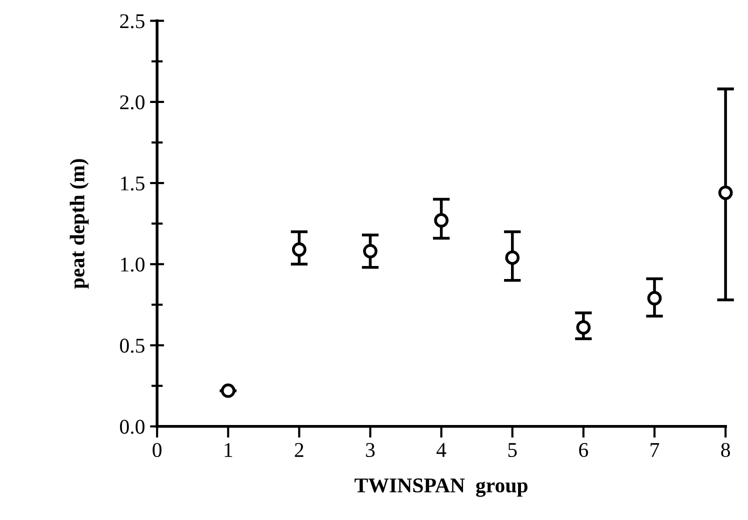 The height and width of the screenshot is (520, 748). What do you see at coordinates (132, 21) in the screenshot?
I see `y-tick-label: 2.5` at bounding box center [132, 21].